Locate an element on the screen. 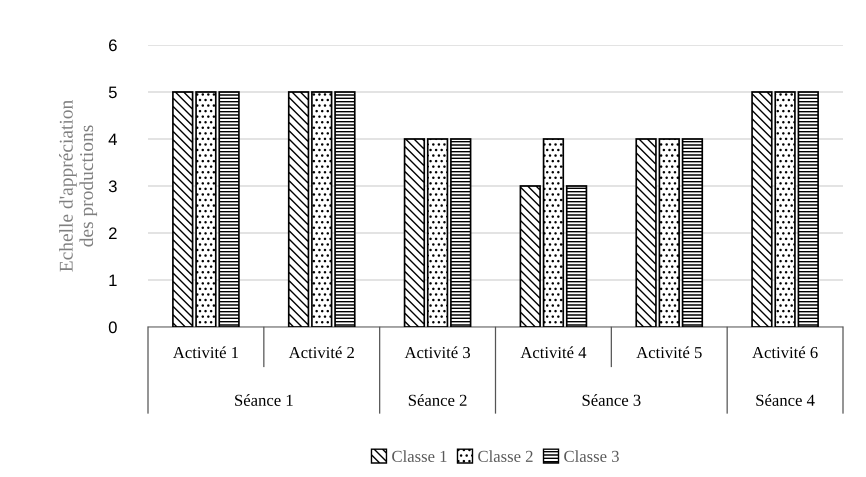 The image size is (866, 477). y-tick-label: 4 is located at coordinates (112, 140).